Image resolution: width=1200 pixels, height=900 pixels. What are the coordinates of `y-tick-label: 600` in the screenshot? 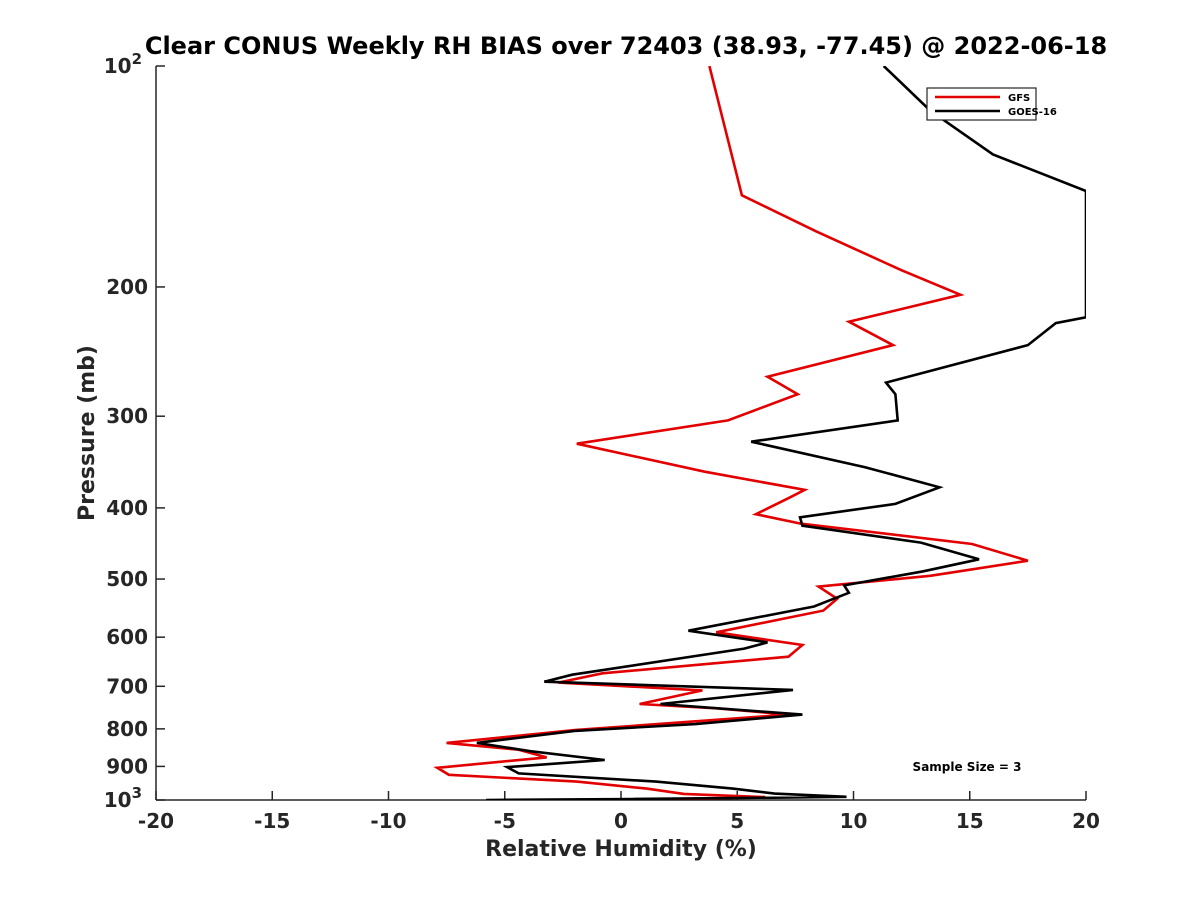 It's located at (127, 637).